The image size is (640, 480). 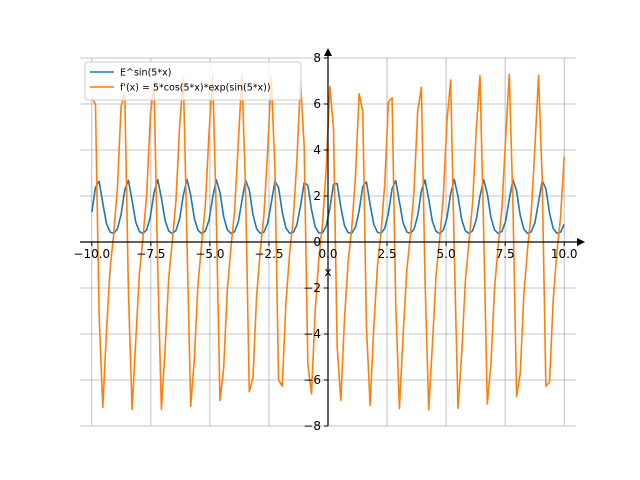 I want to click on y-tick-label-7: 6, so click(x=317, y=104).